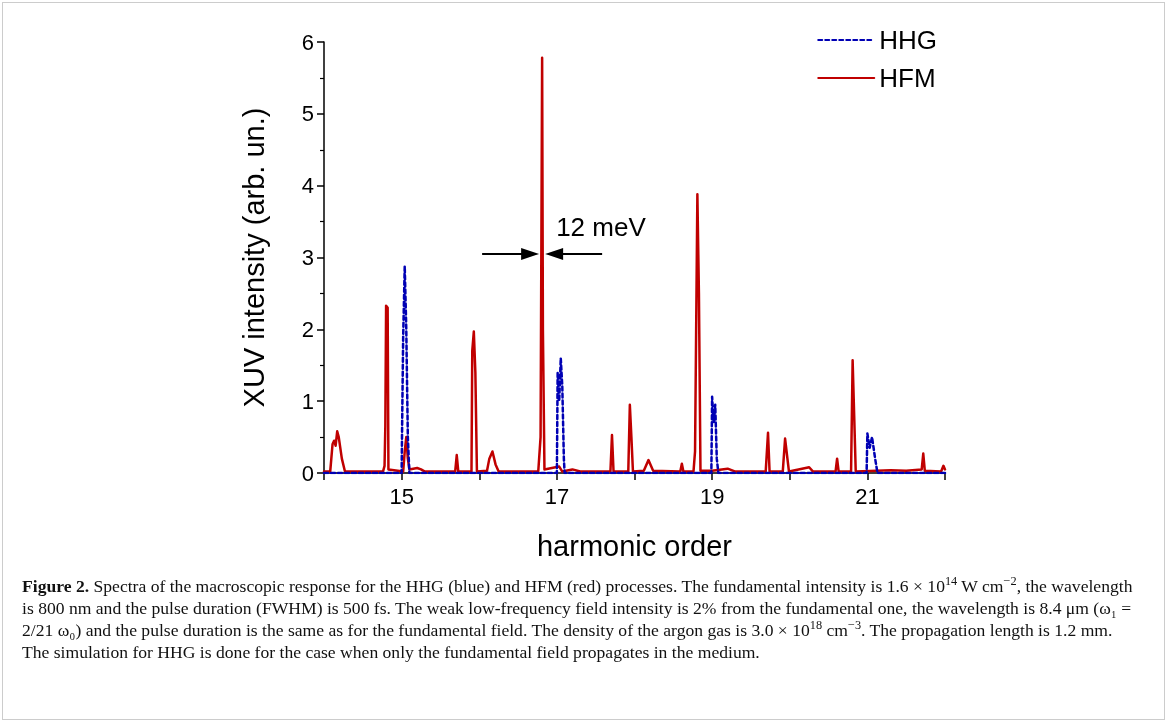 The height and width of the screenshot is (722, 1167). Describe the element at coordinates (557, 496) in the screenshot. I see `x-tick-label: 17` at that location.